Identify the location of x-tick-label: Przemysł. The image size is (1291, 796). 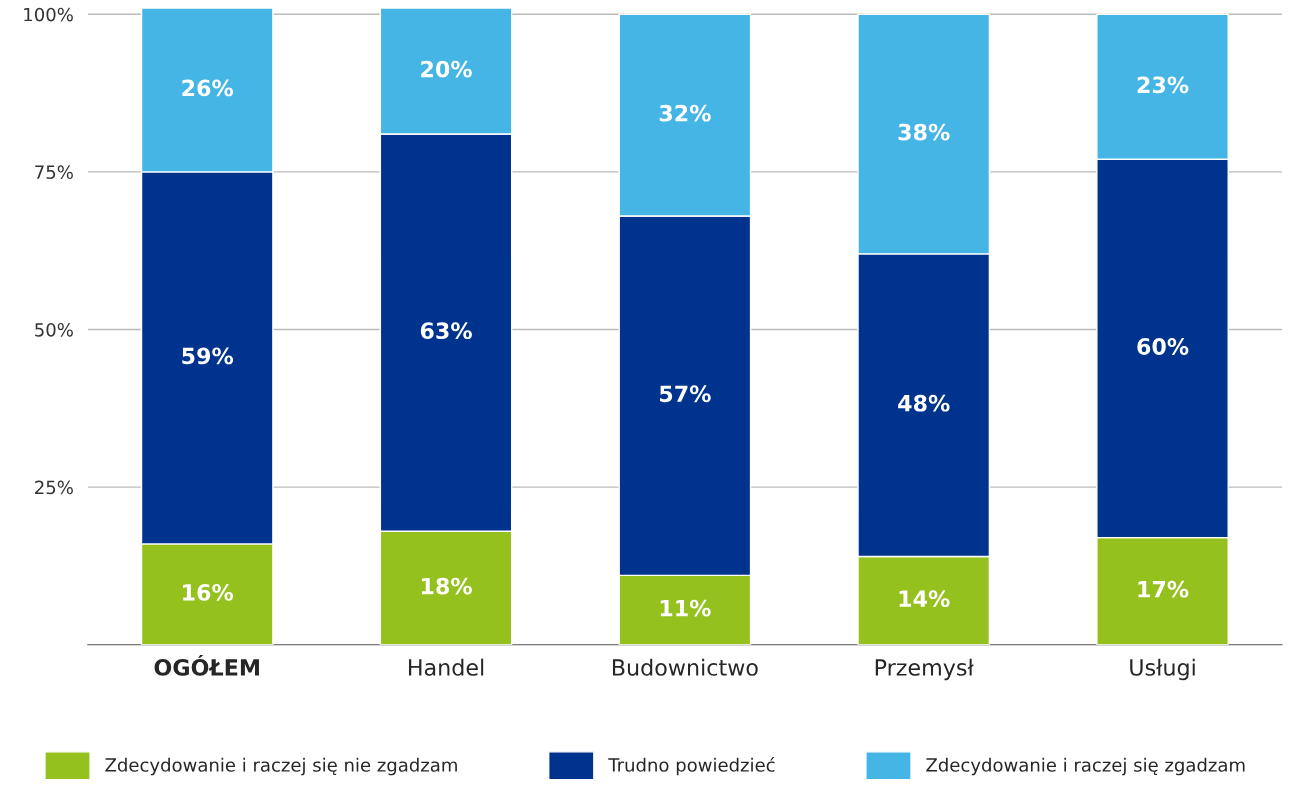
(924, 669).